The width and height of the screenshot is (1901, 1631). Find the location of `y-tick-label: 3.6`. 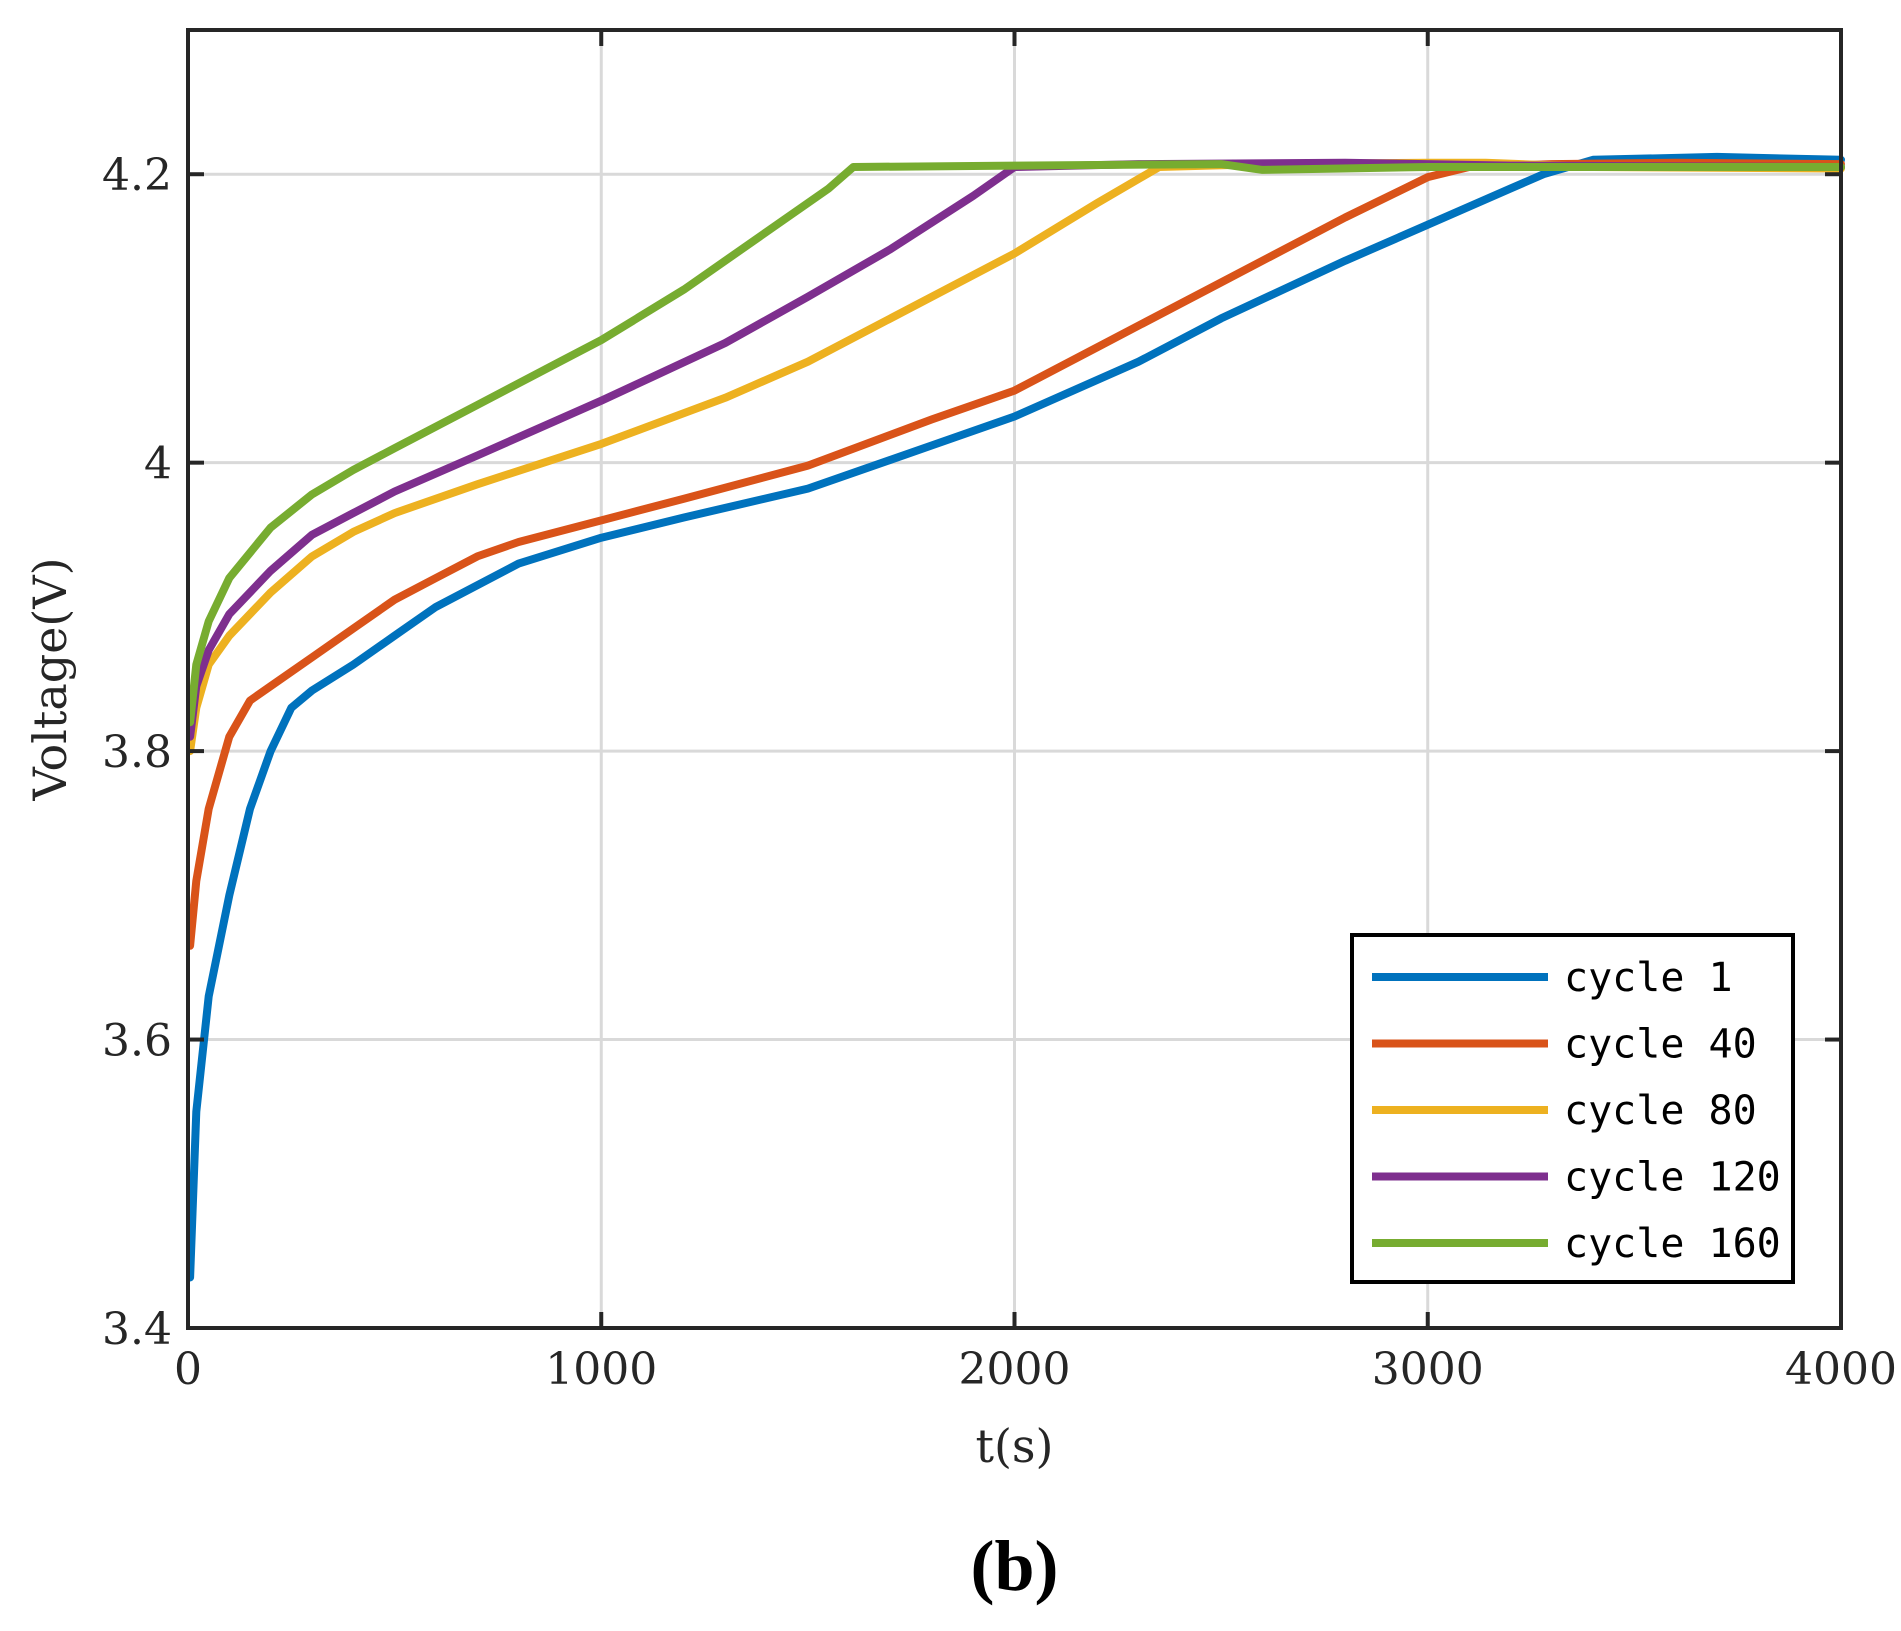

y-tick-label: 3.6 is located at coordinates (137, 1041).